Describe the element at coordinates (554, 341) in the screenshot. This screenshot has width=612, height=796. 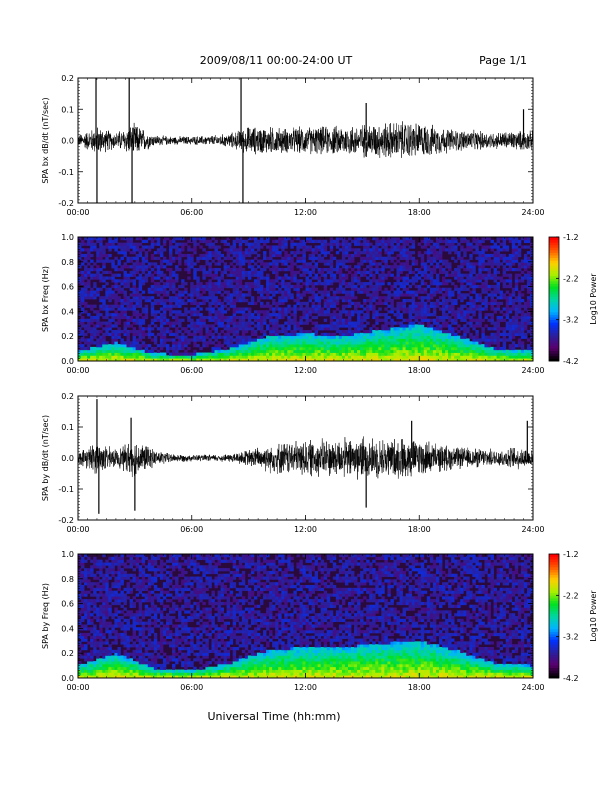
I see `colorbar-segment` at that location.